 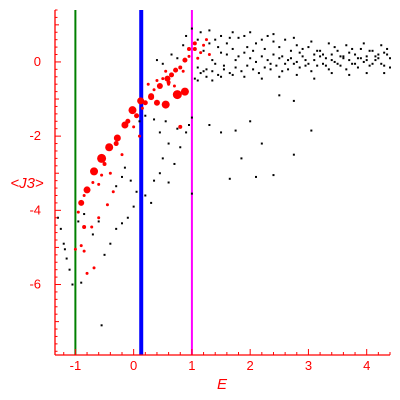 I want to click on x-tick-label: 4, so click(x=366, y=365).